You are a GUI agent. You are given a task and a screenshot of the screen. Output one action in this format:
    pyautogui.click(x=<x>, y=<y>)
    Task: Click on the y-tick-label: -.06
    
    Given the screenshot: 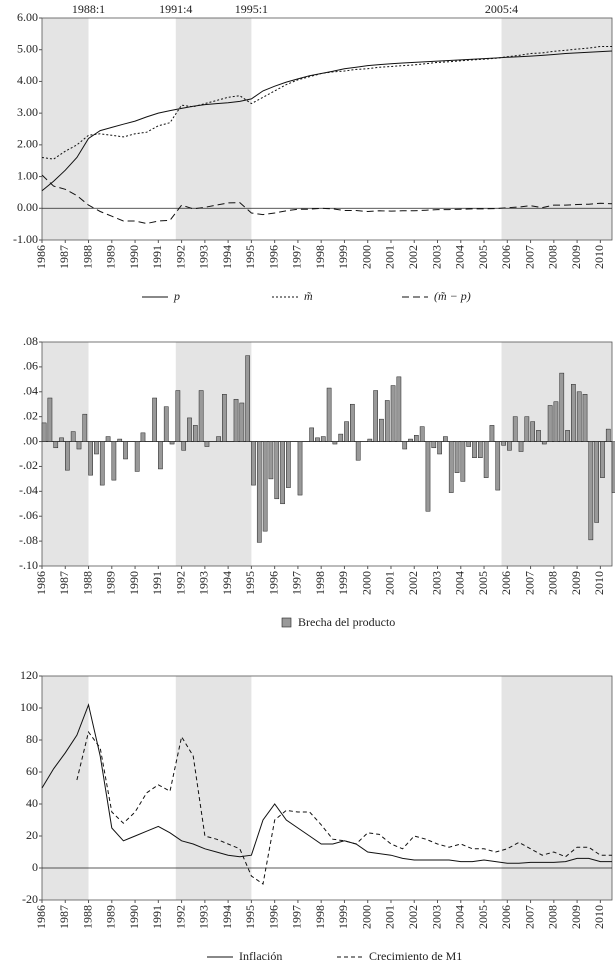 What is the action you would take?
    pyautogui.click(x=28, y=515)
    